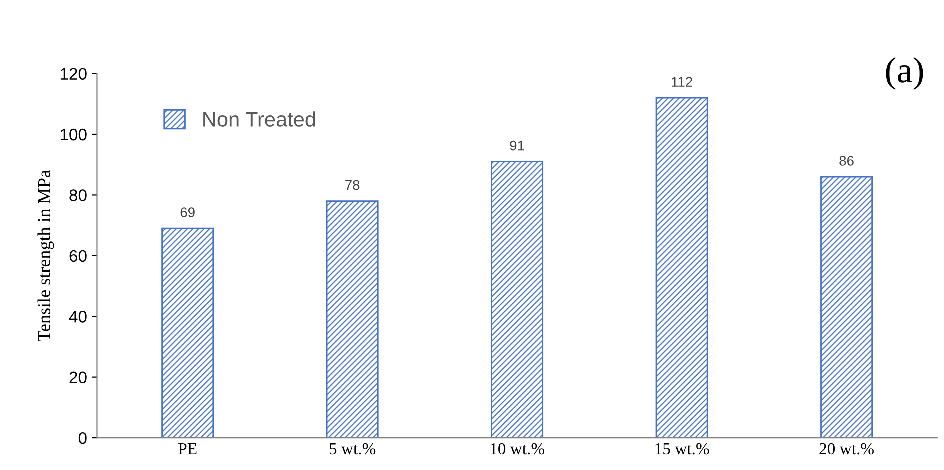  What do you see at coordinates (73, 134) in the screenshot?
I see `y-tick-label: 100` at bounding box center [73, 134].